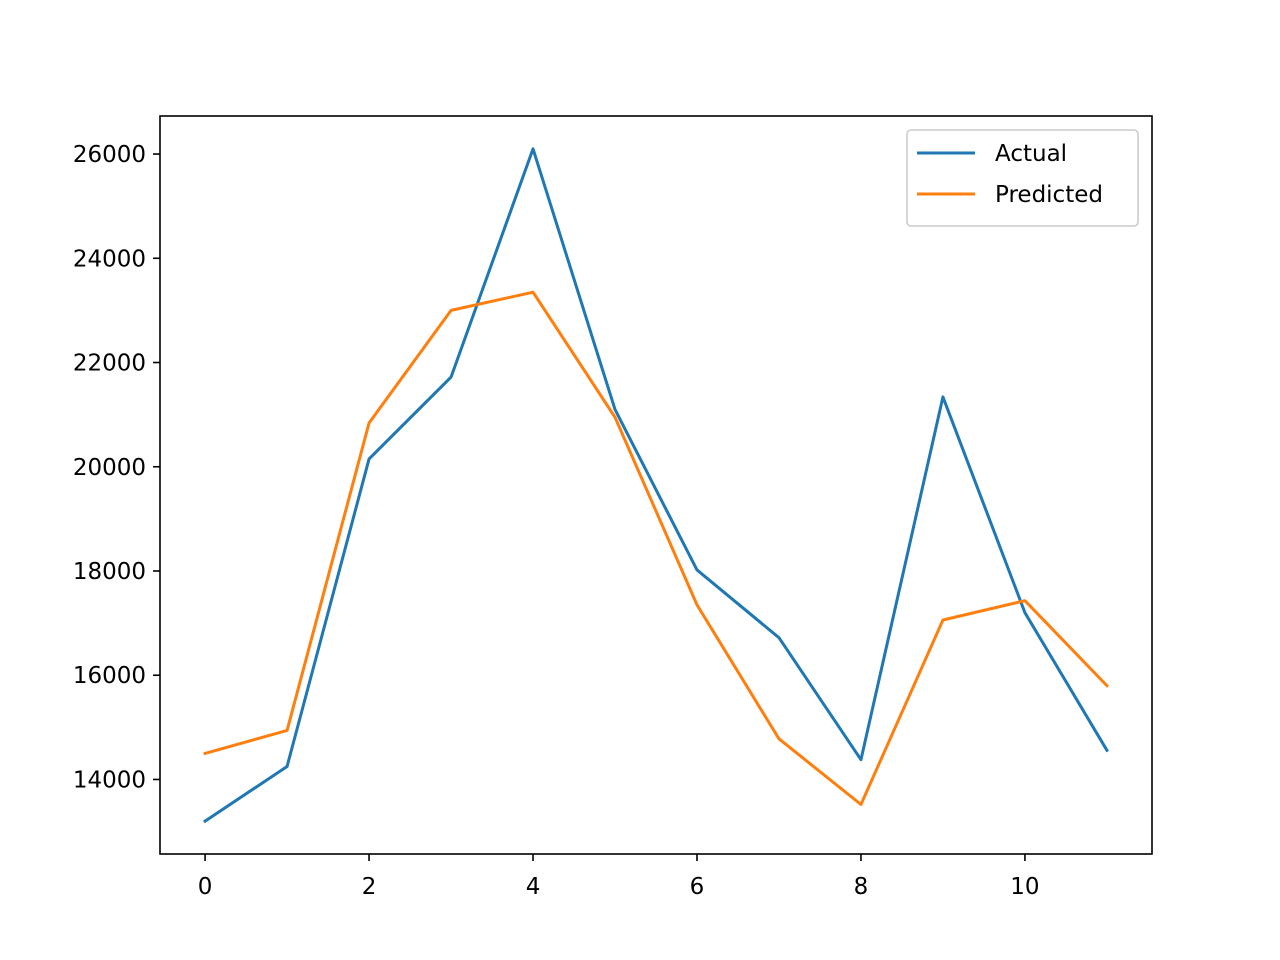  Describe the element at coordinates (109, 155) in the screenshot. I see `y-tick-label: 26000` at that location.